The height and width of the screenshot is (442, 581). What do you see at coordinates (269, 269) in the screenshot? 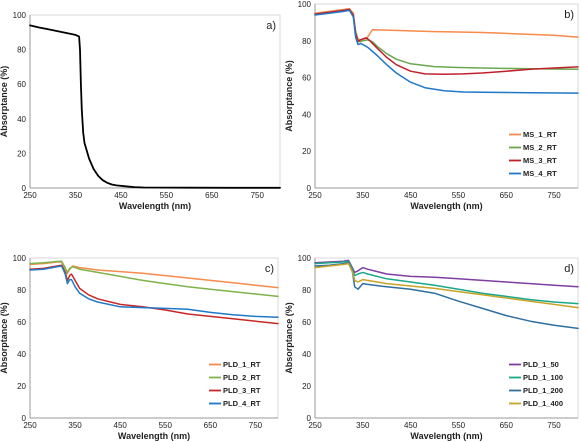
I see `panel-label: c)` at bounding box center [269, 269].